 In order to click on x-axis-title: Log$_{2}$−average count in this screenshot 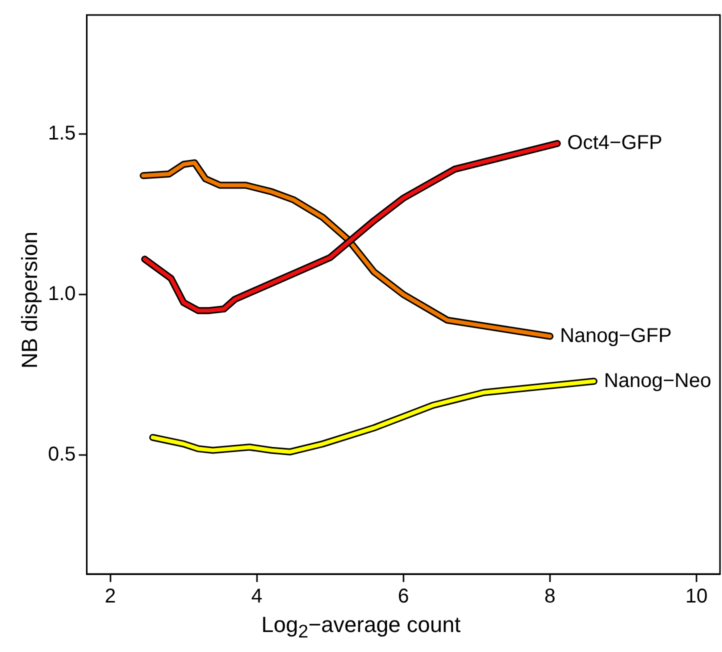, I will do `click(361, 627)`.